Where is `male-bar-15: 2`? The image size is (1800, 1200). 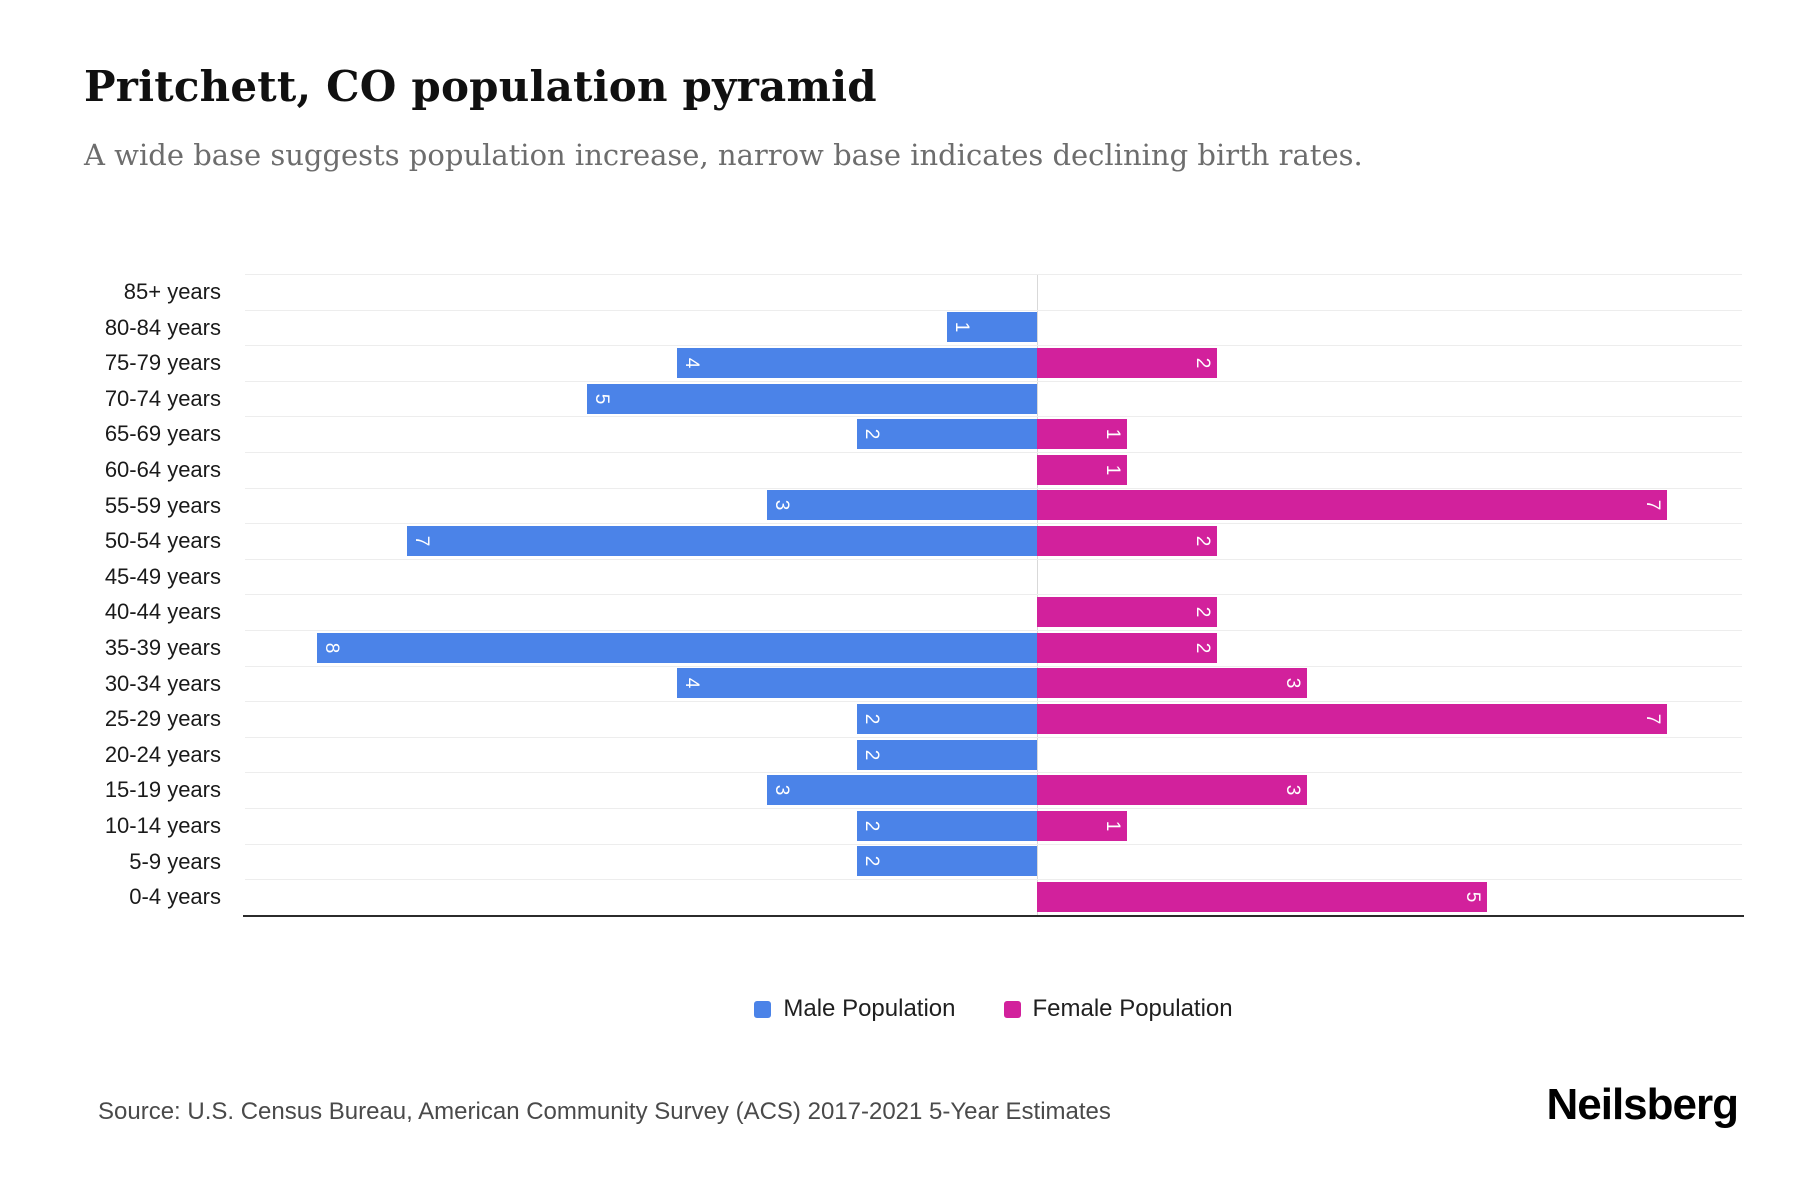 male-bar-15: 2 is located at coordinates (947, 825).